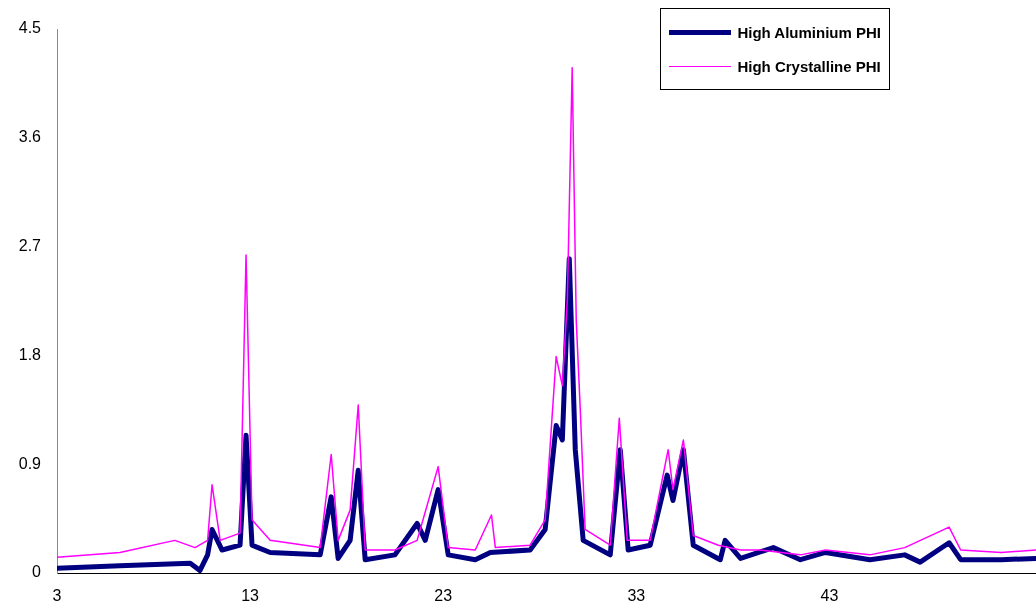 This screenshot has width=1036, height=614. I want to click on y-tick-label: 2.7, so click(30, 246).